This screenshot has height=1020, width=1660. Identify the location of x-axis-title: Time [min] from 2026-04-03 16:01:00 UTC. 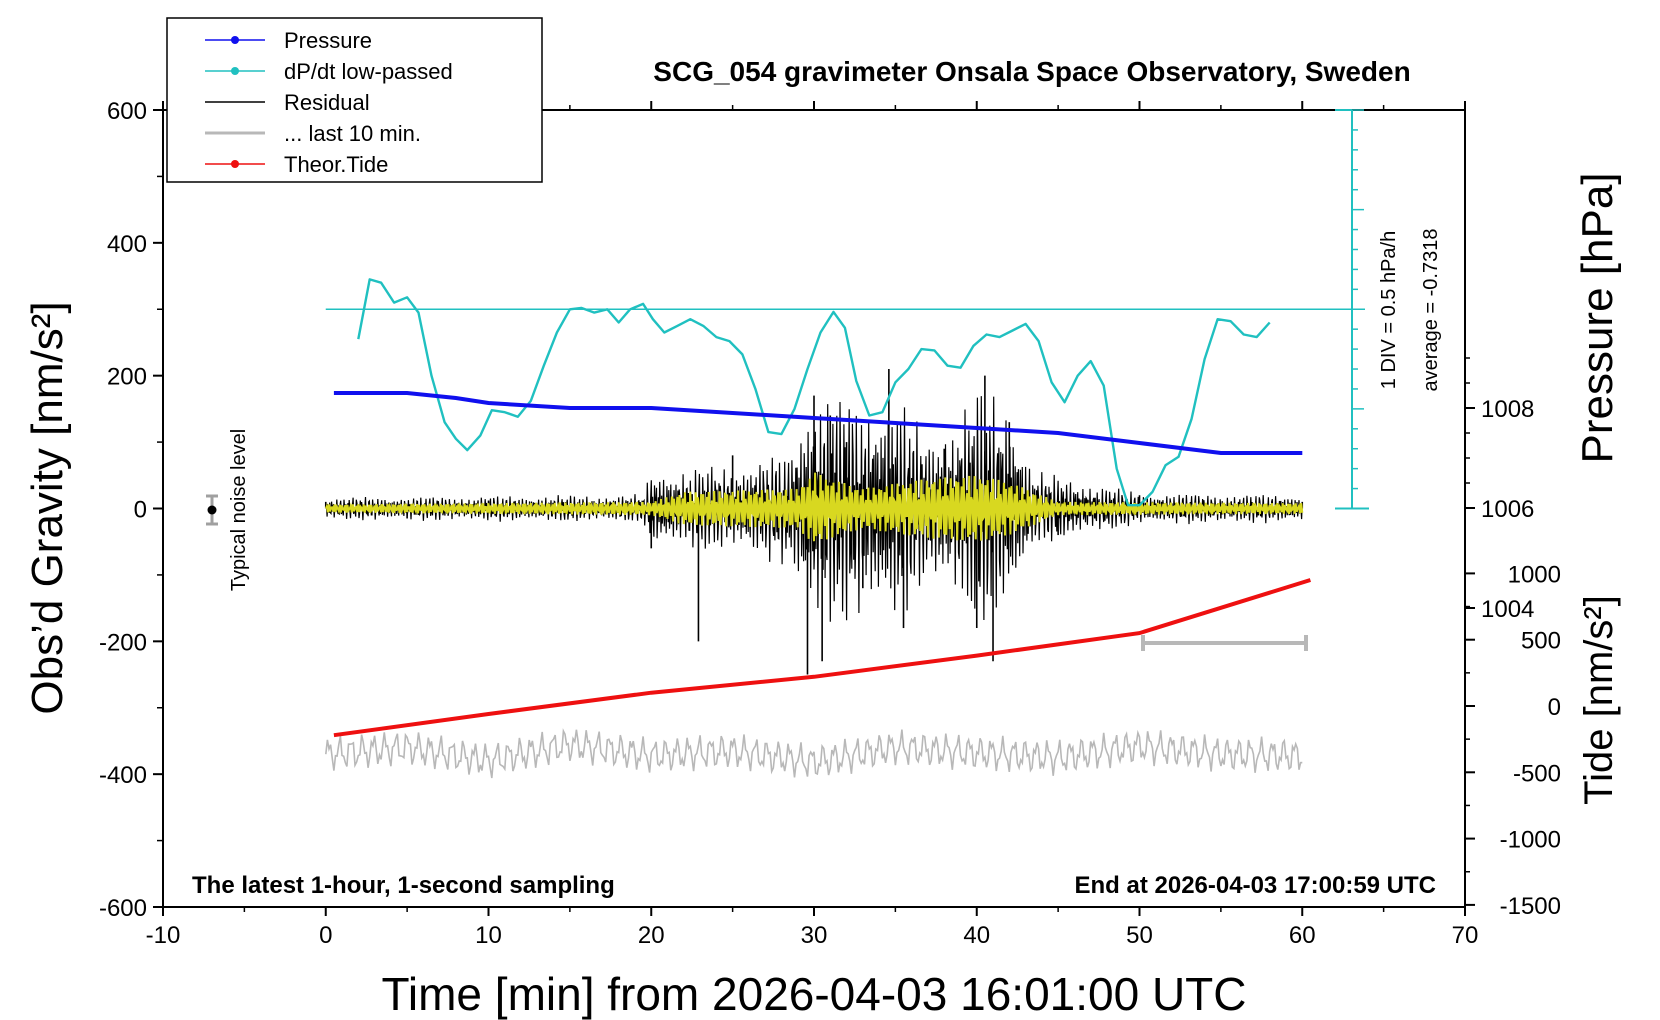
(814, 994).